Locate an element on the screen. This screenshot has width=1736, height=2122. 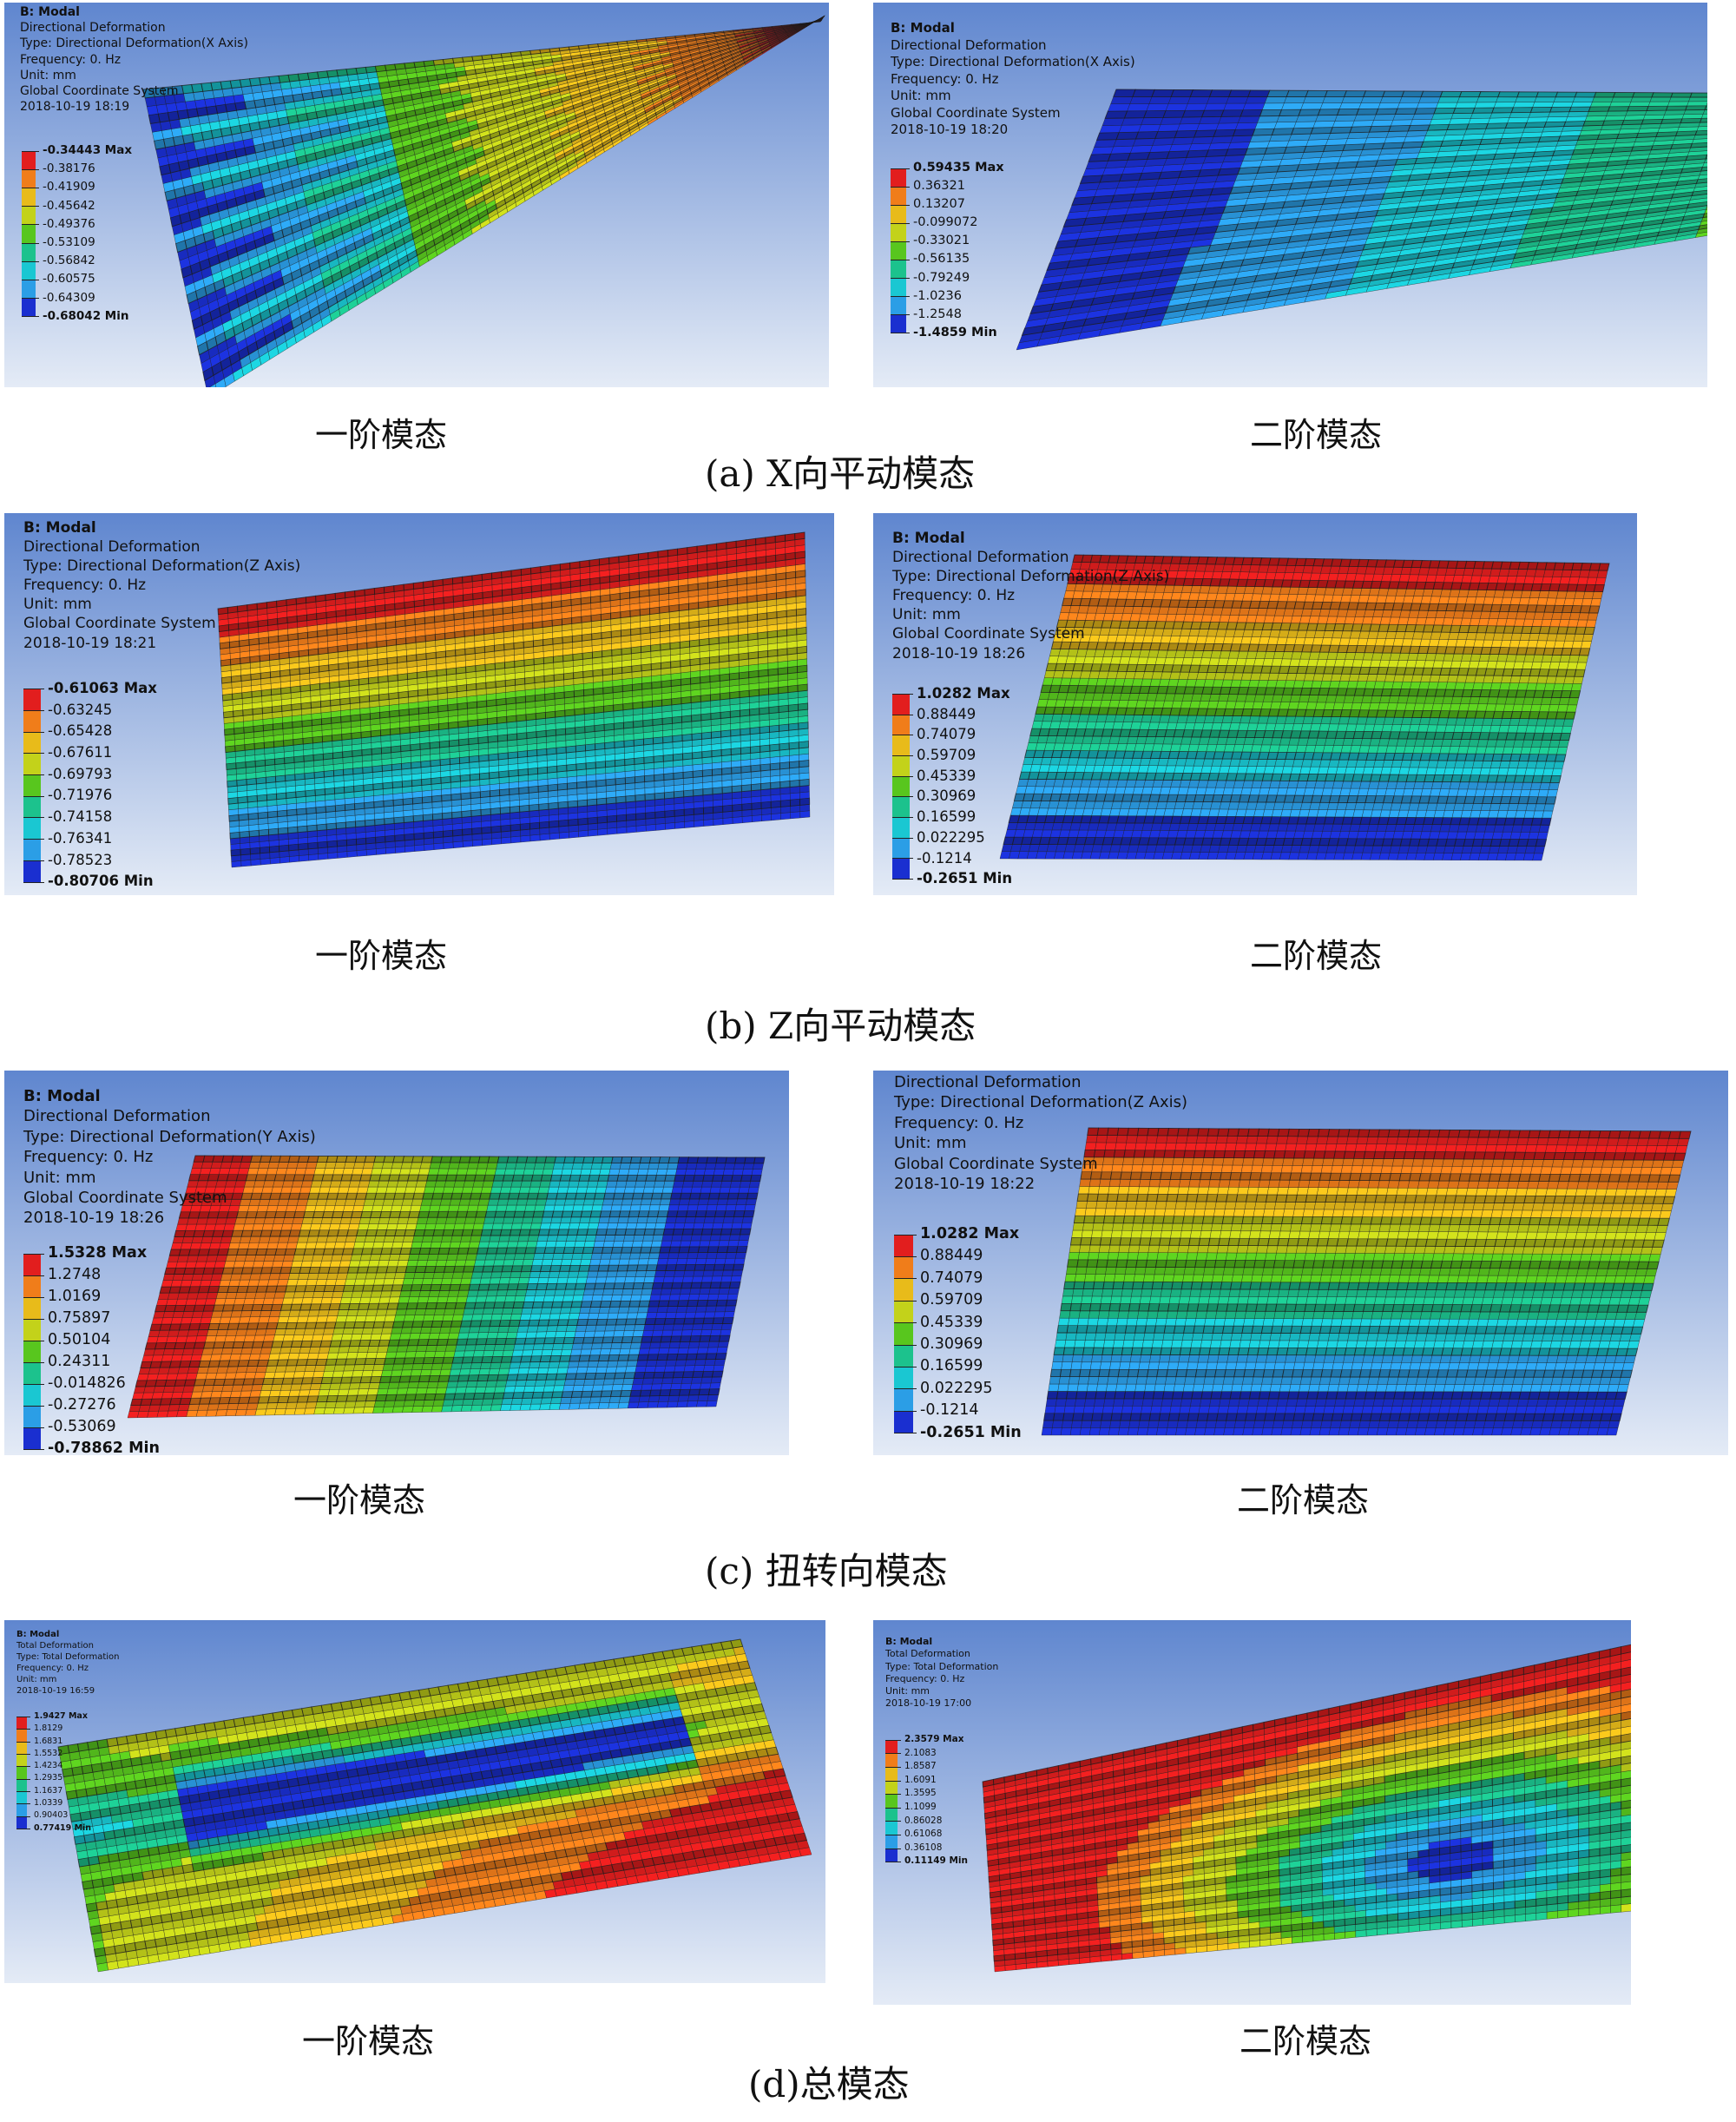
caption-a-title: (a) X向平动模态 is located at coordinates (840, 471).